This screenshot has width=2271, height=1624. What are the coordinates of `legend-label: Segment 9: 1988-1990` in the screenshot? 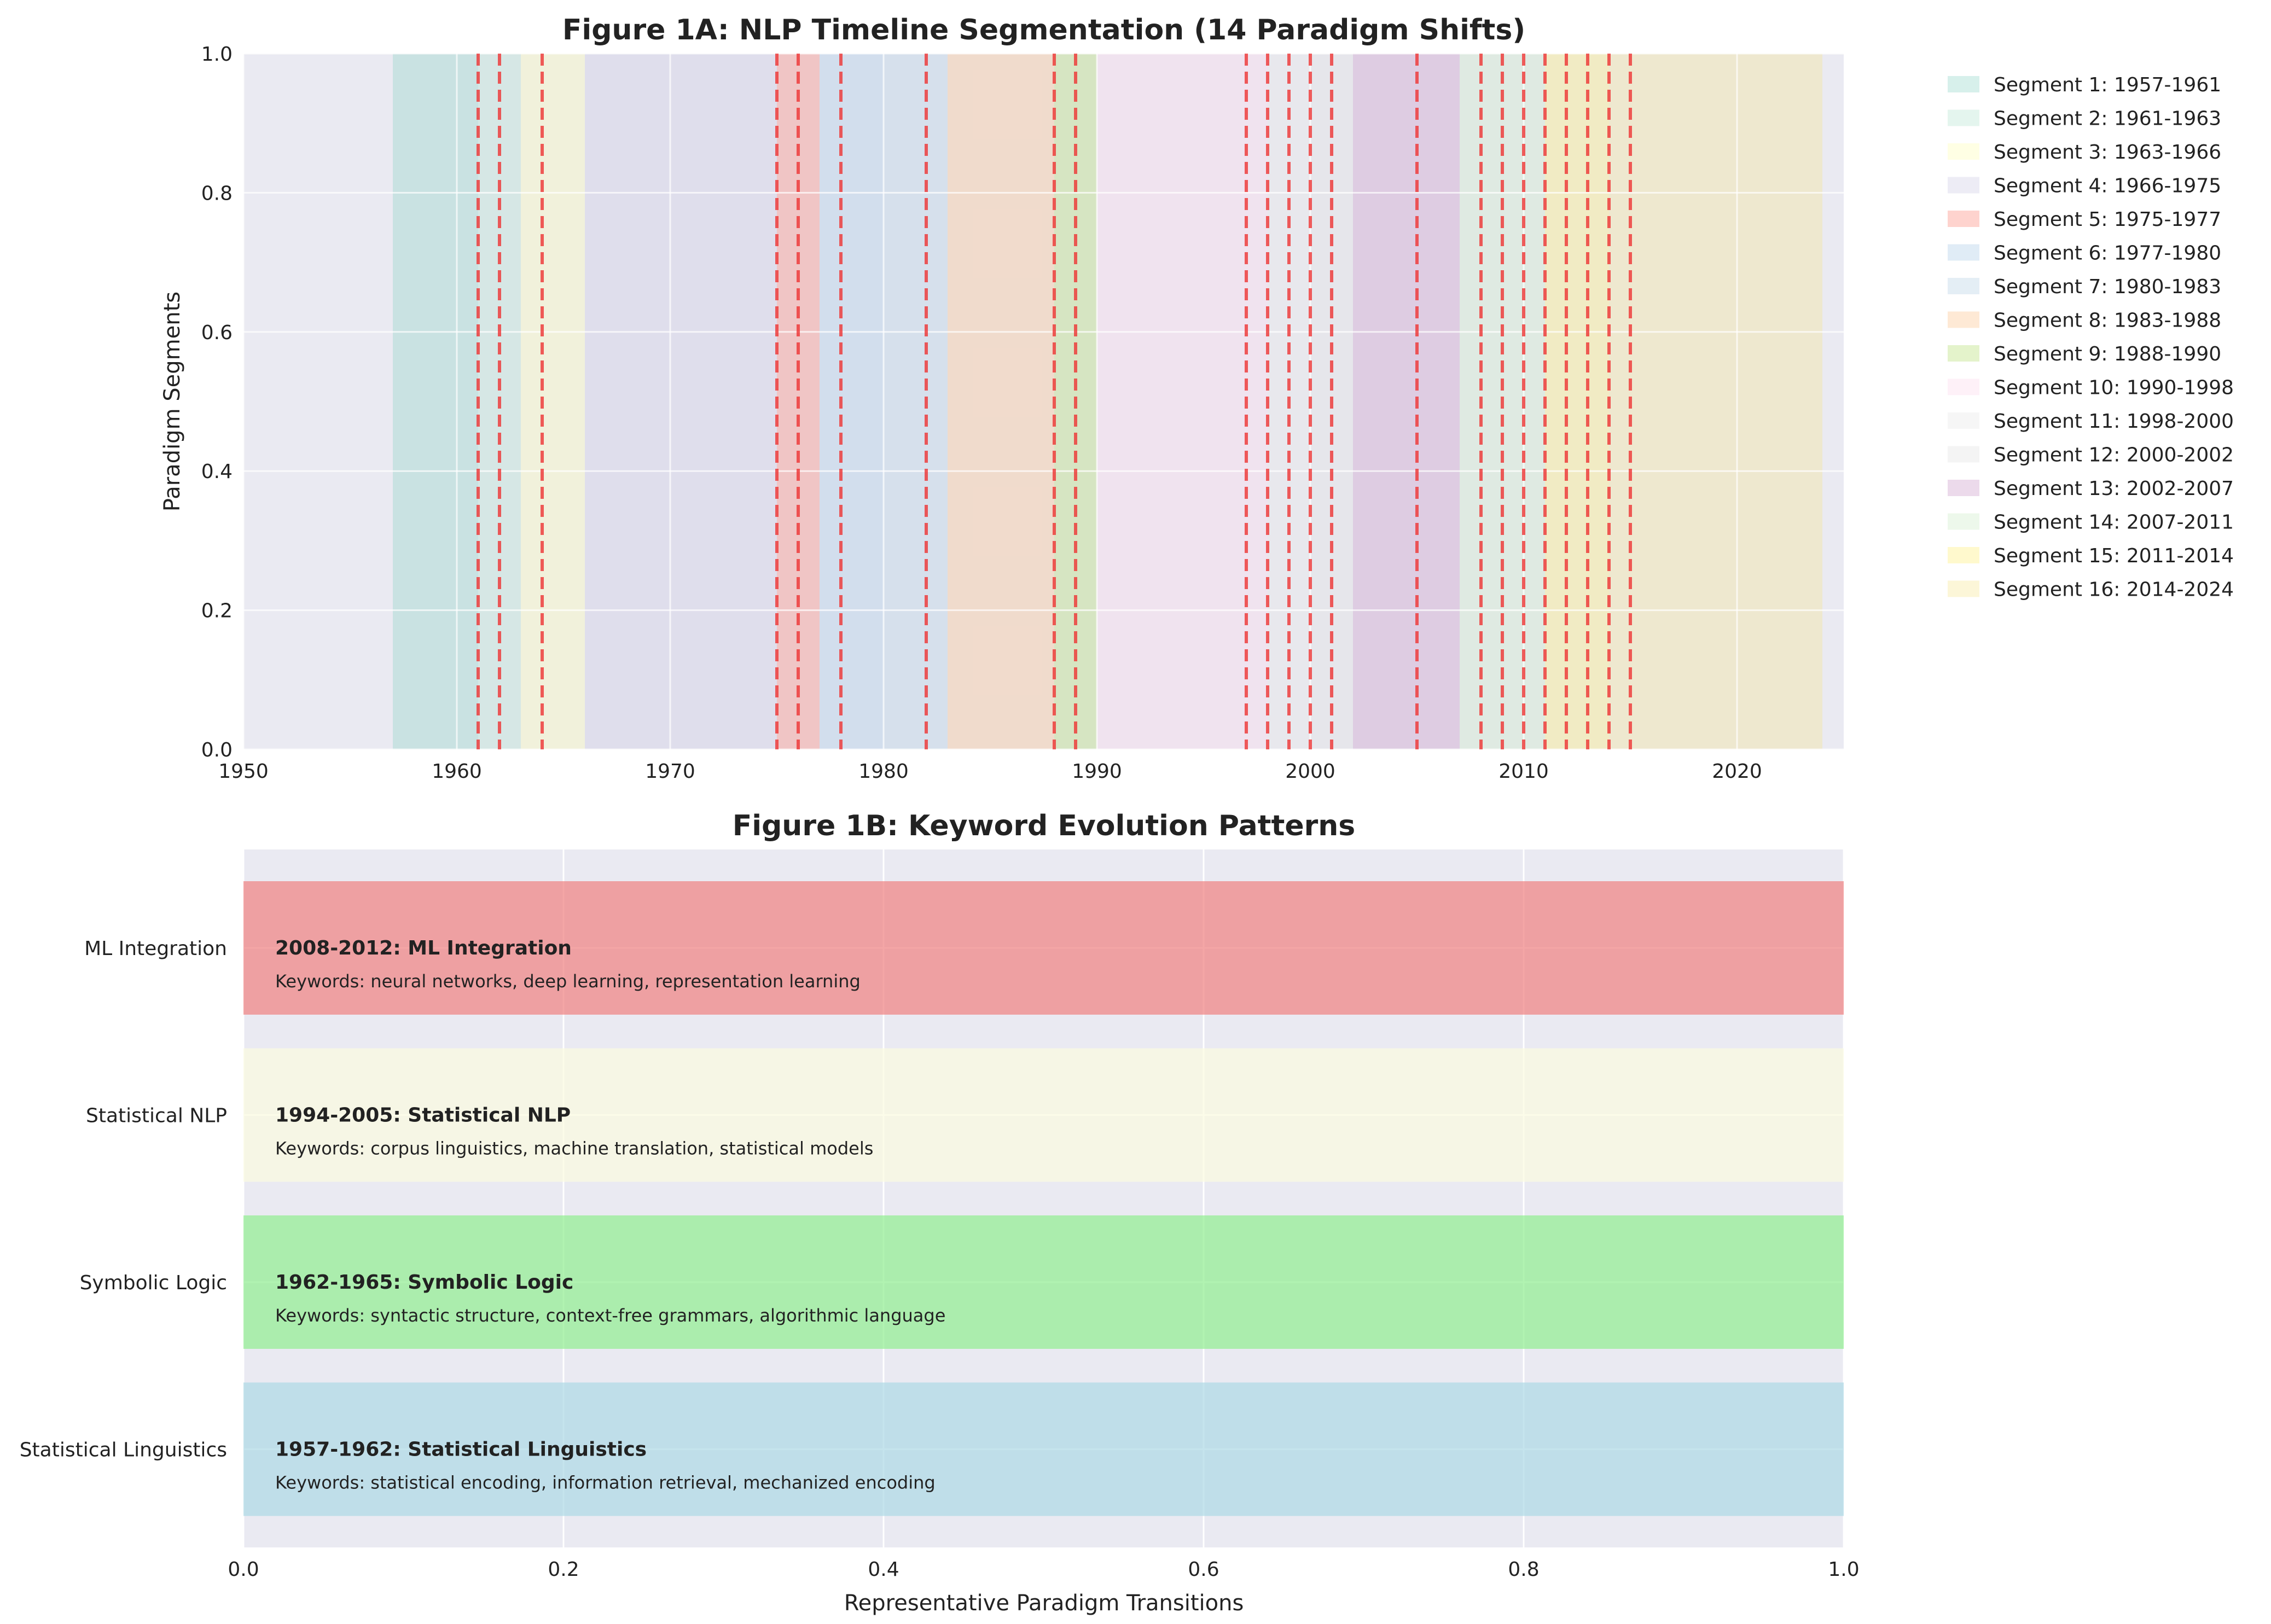 It's located at (2107, 354).